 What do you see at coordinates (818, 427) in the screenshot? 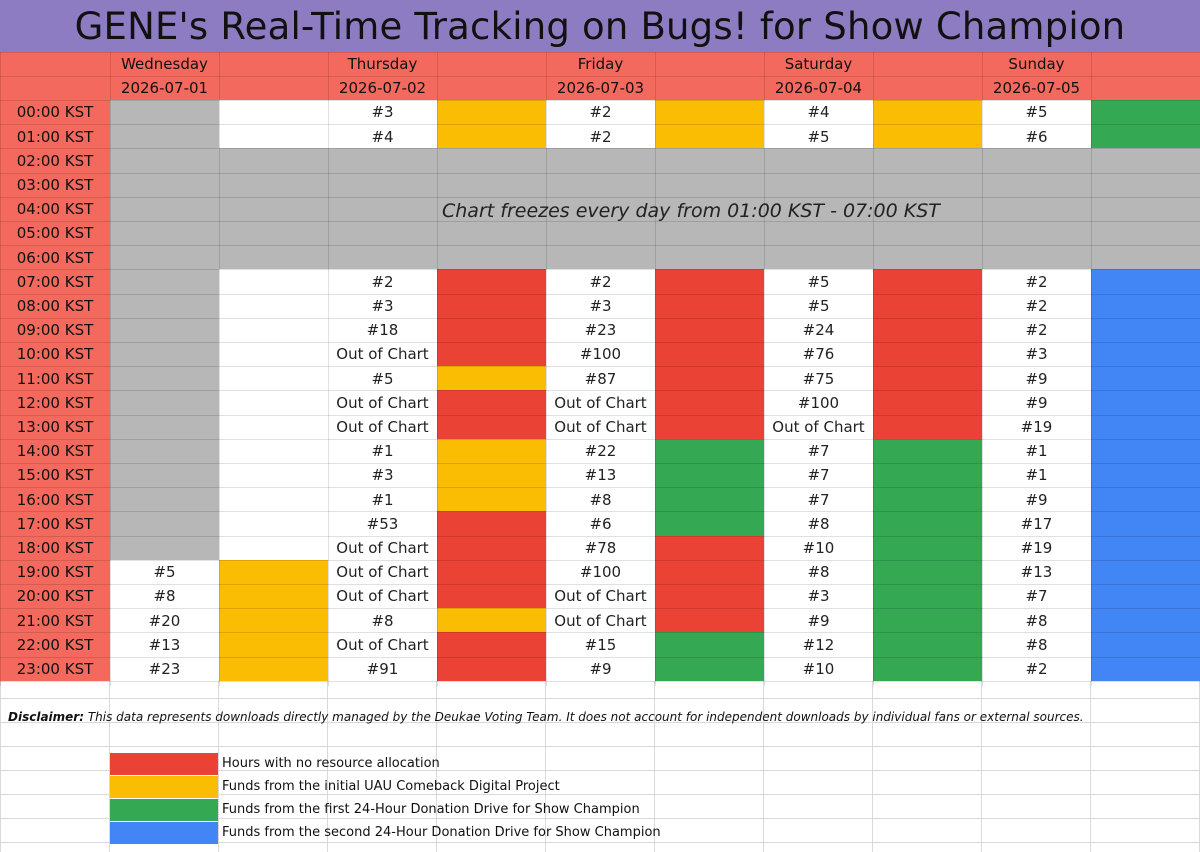
I see `ranking-cell-saturday: Out of Chart` at bounding box center [818, 427].